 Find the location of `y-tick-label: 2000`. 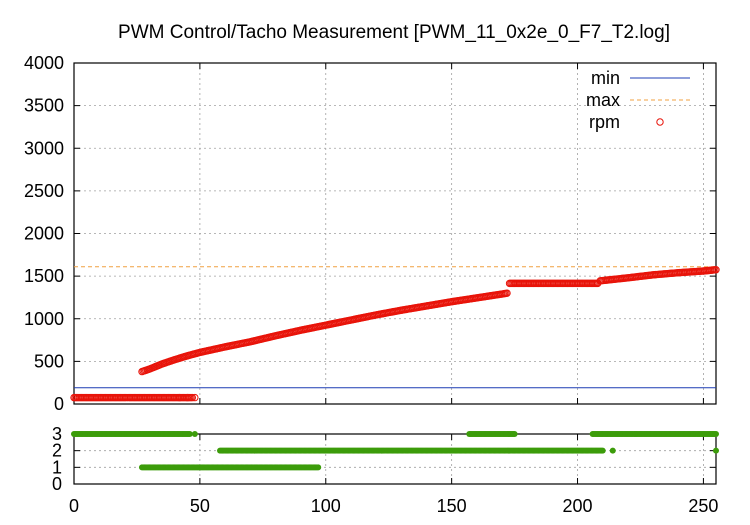

y-tick-label: 2000 is located at coordinates (44, 234).